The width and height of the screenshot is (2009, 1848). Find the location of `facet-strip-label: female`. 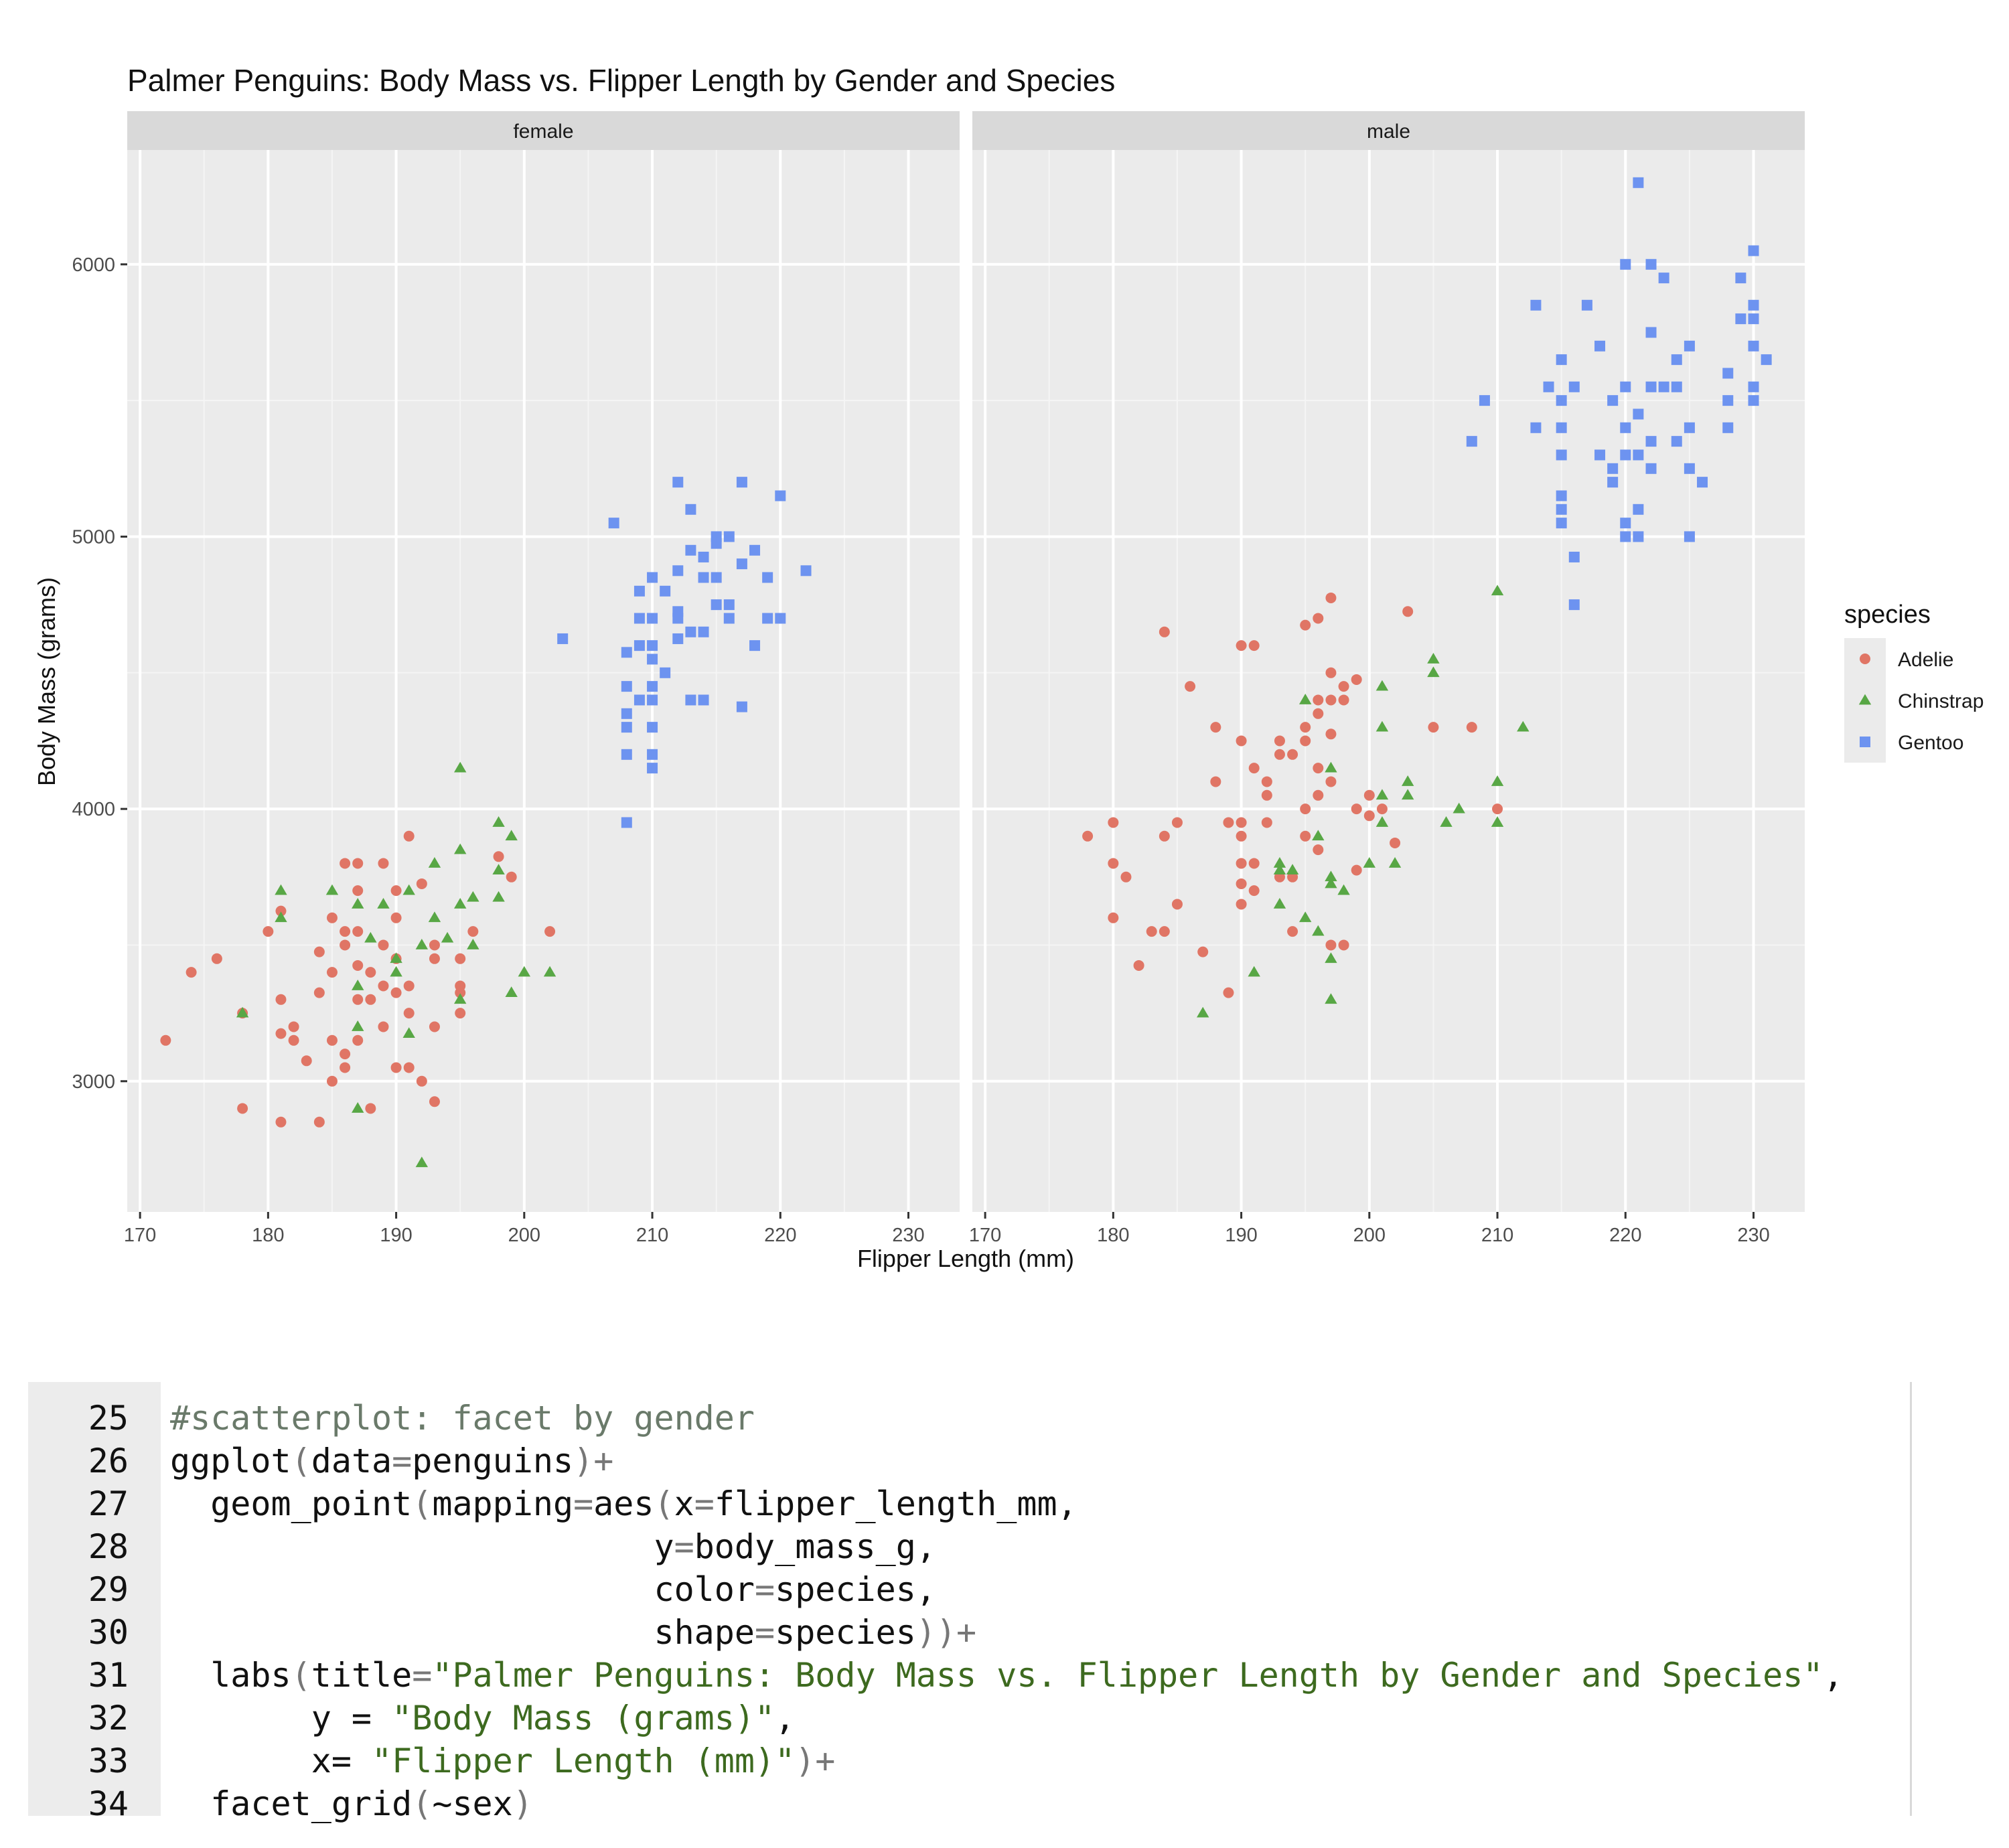

facet-strip-label: female is located at coordinates (543, 132).